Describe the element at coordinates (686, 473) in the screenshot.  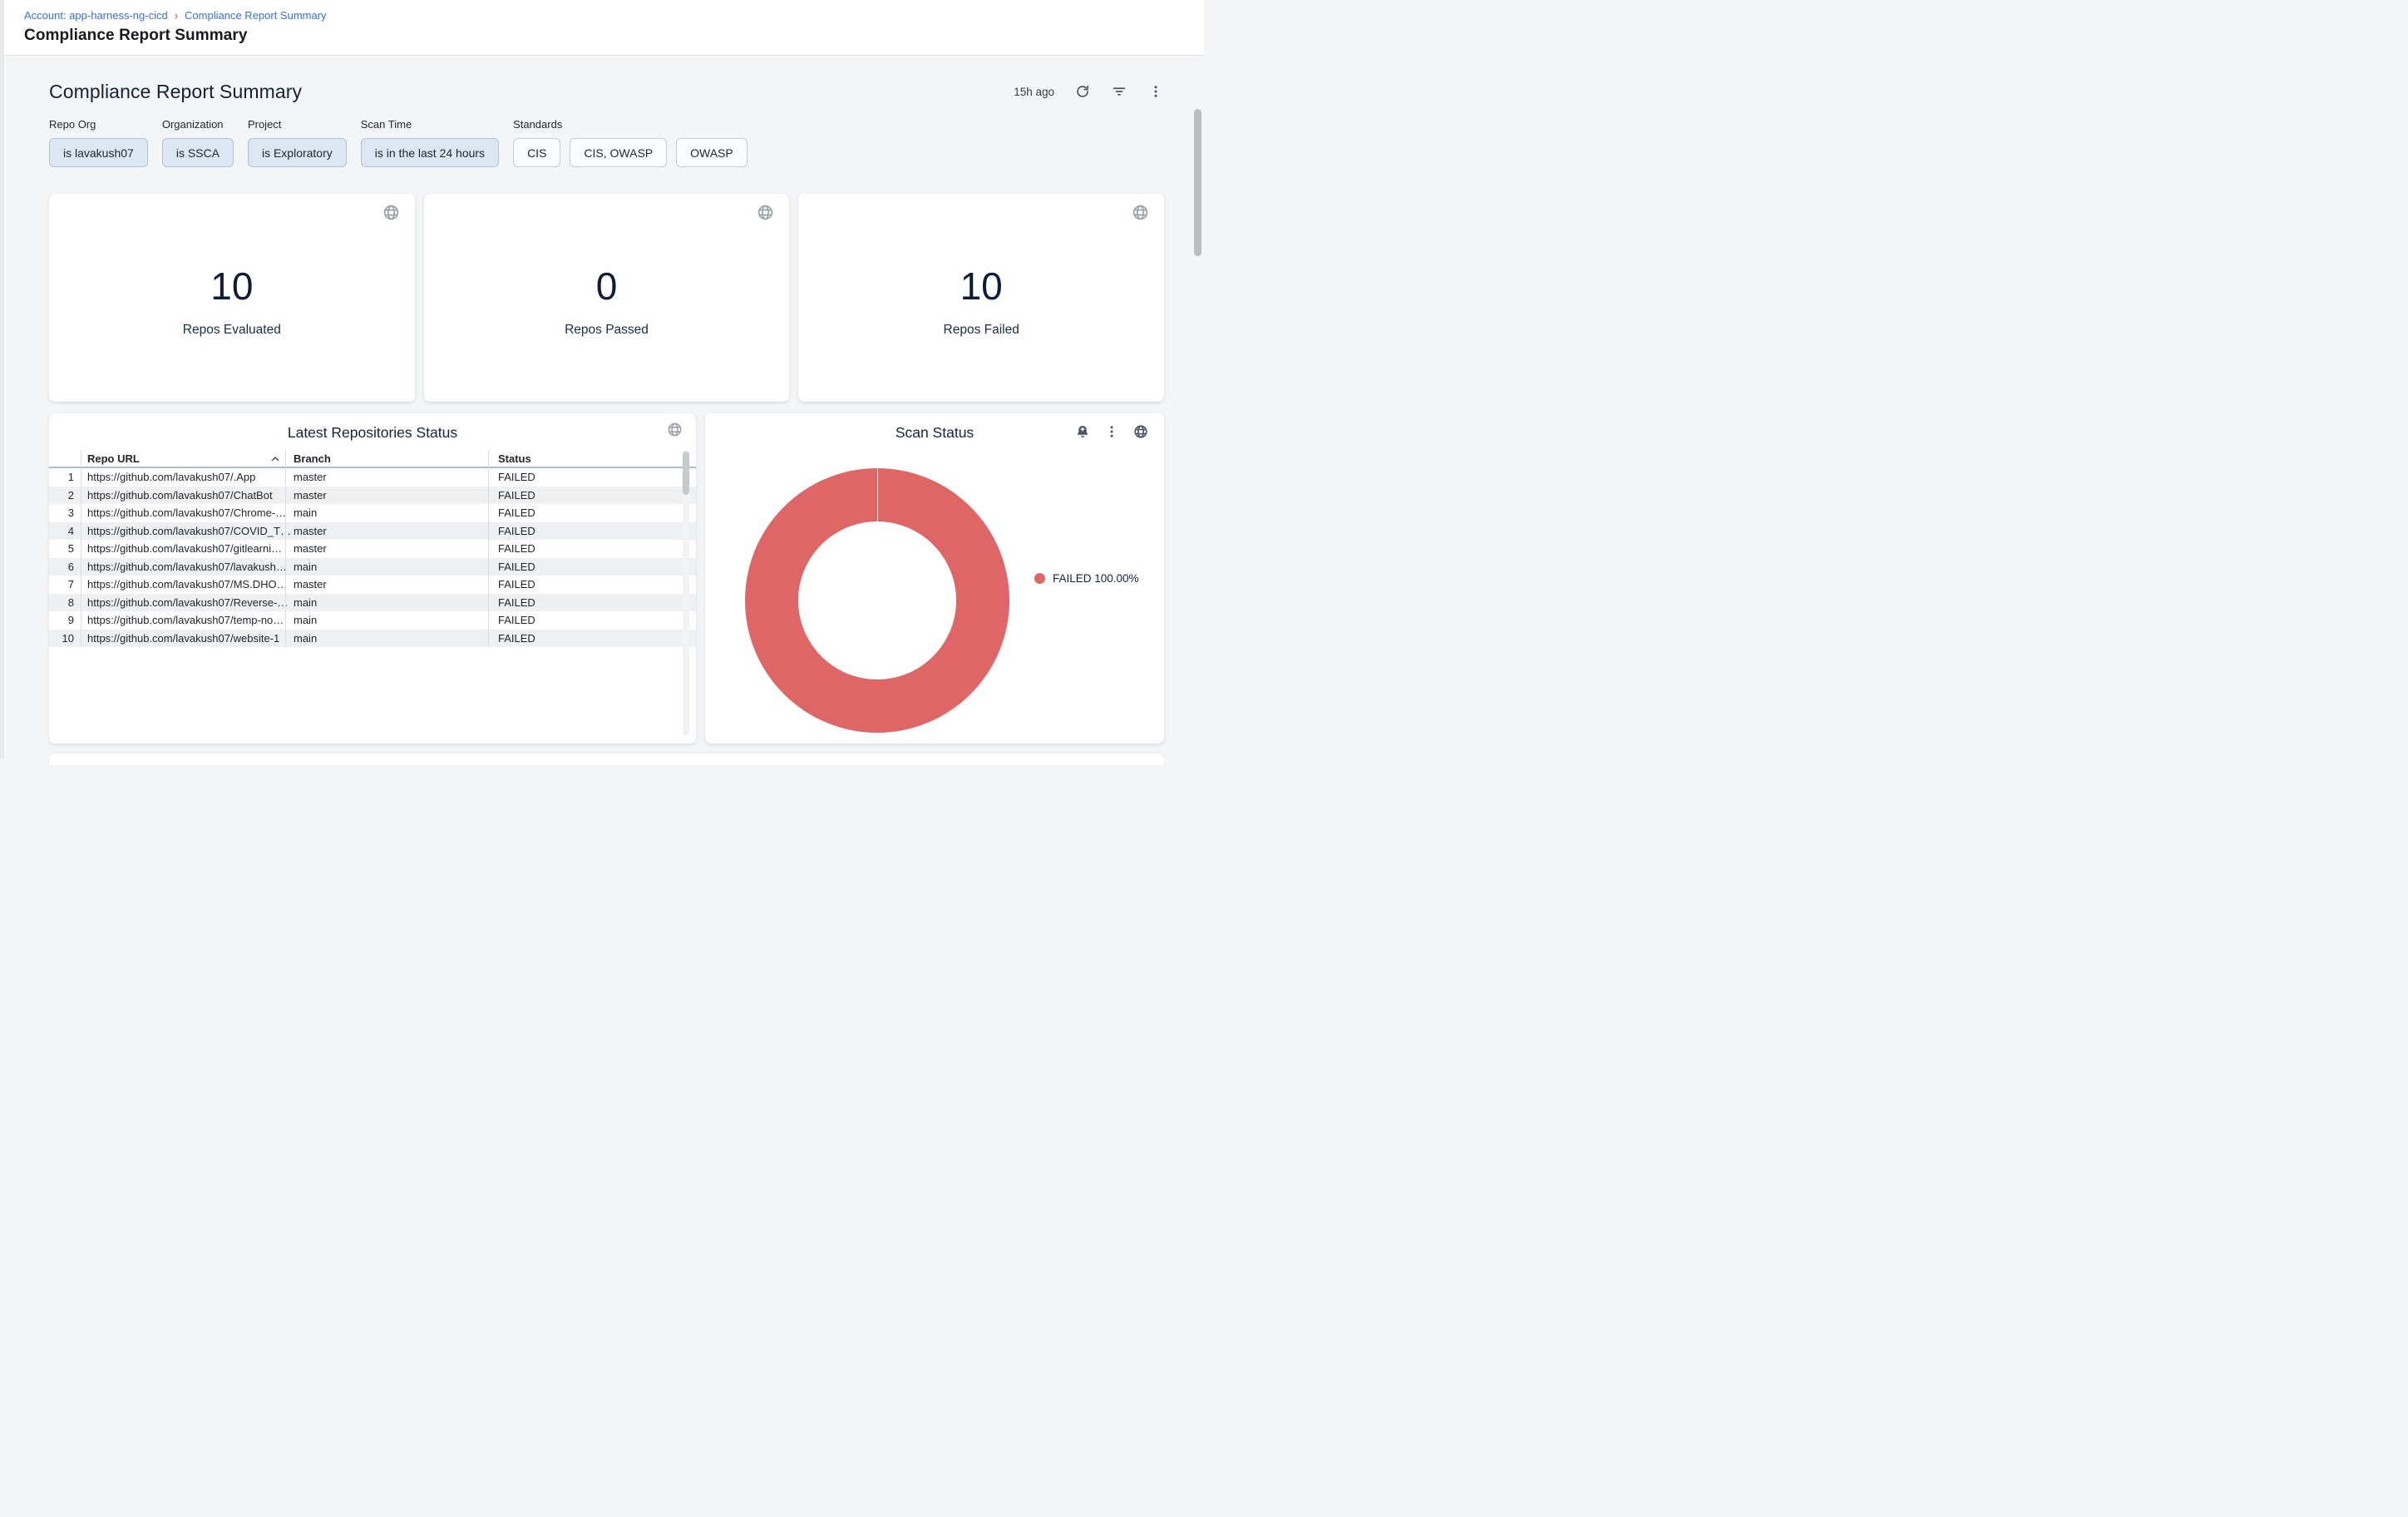
I see `table-scrollbar-thumb` at that location.